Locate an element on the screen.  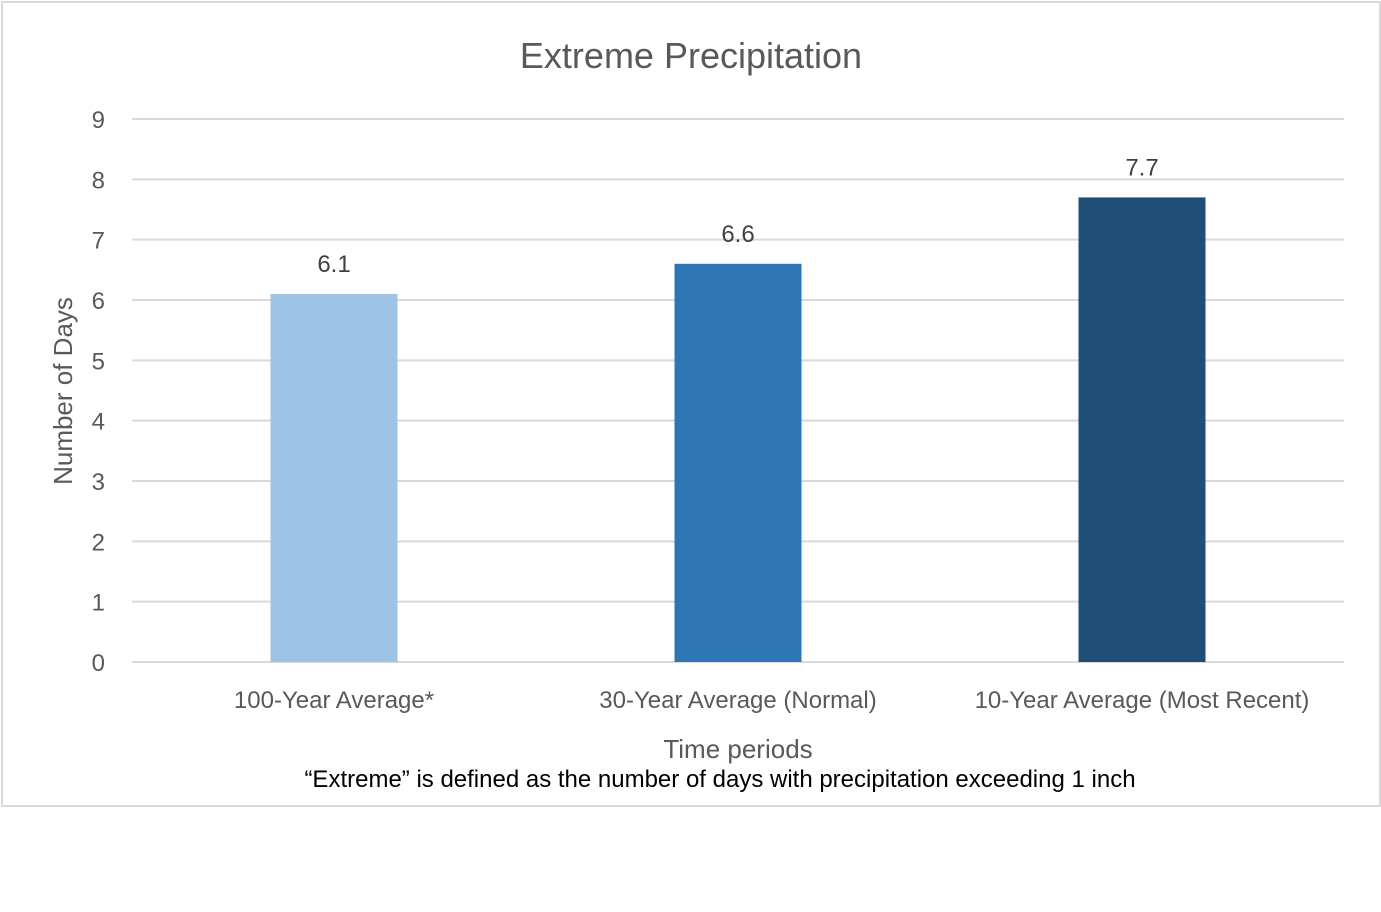
y-tick-label: 3 is located at coordinates (98, 482).